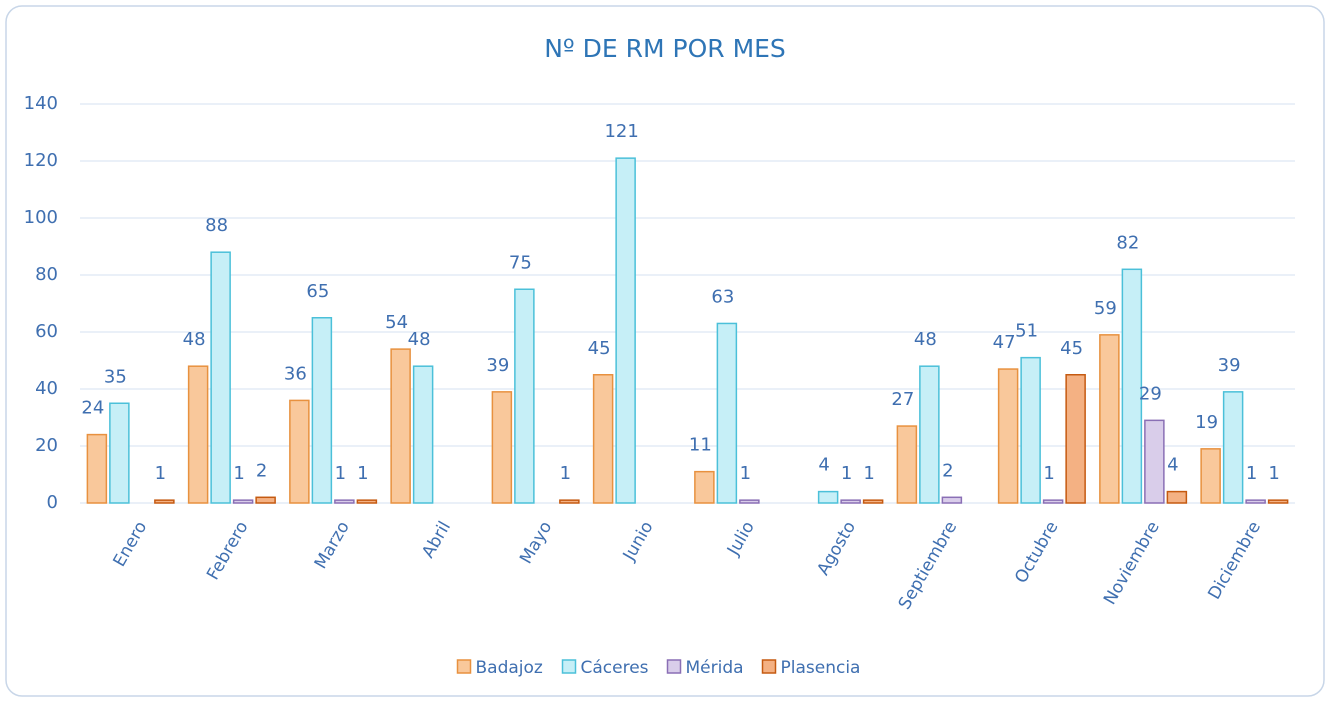  Describe the element at coordinates (41, 217) in the screenshot. I see `y-tick-label: 100` at that location.